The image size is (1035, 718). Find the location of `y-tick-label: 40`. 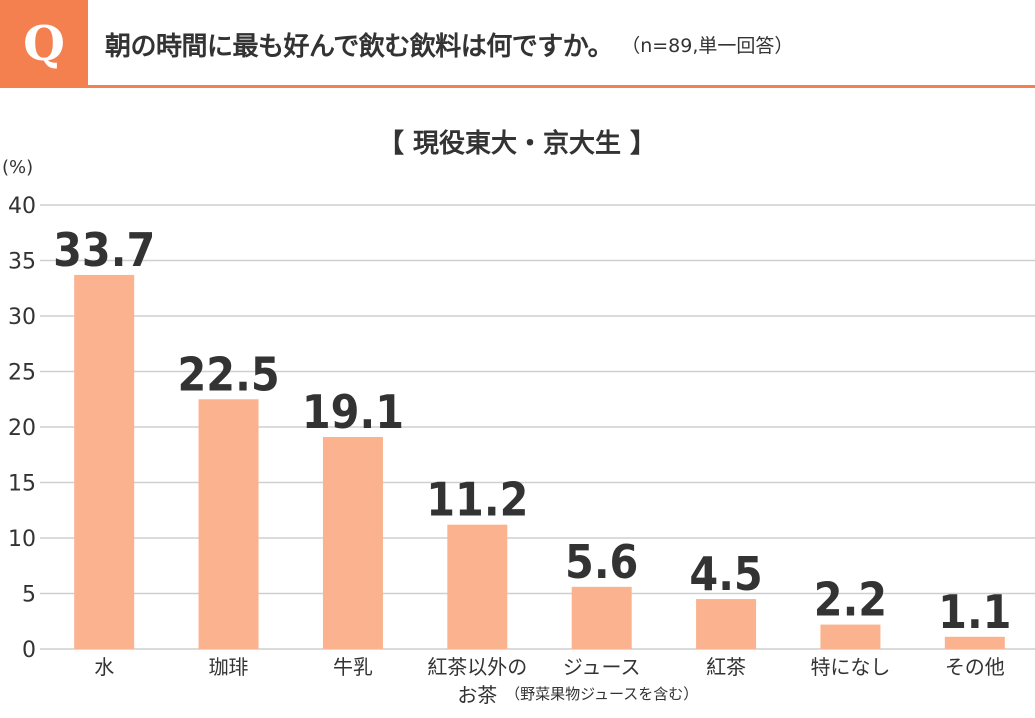

y-tick-label: 40 is located at coordinates (22, 206).